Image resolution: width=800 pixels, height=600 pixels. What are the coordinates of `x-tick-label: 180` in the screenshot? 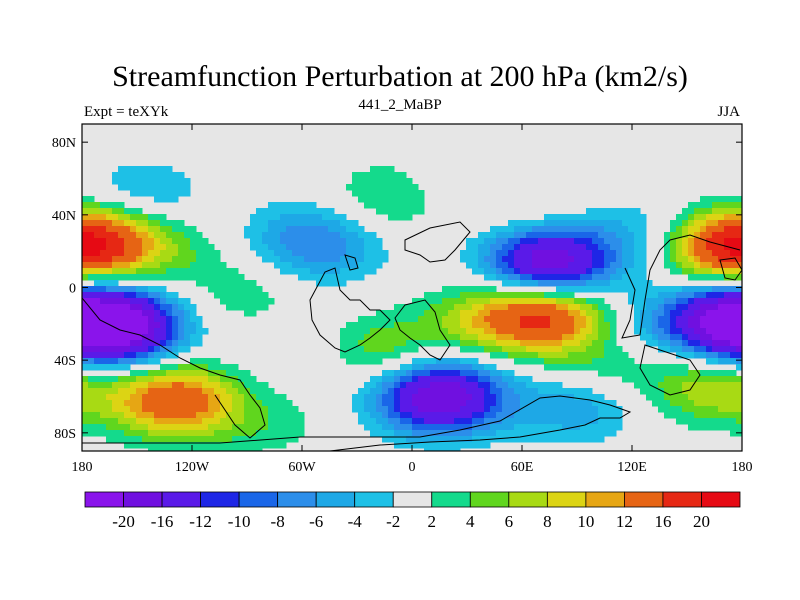 It's located at (742, 467).